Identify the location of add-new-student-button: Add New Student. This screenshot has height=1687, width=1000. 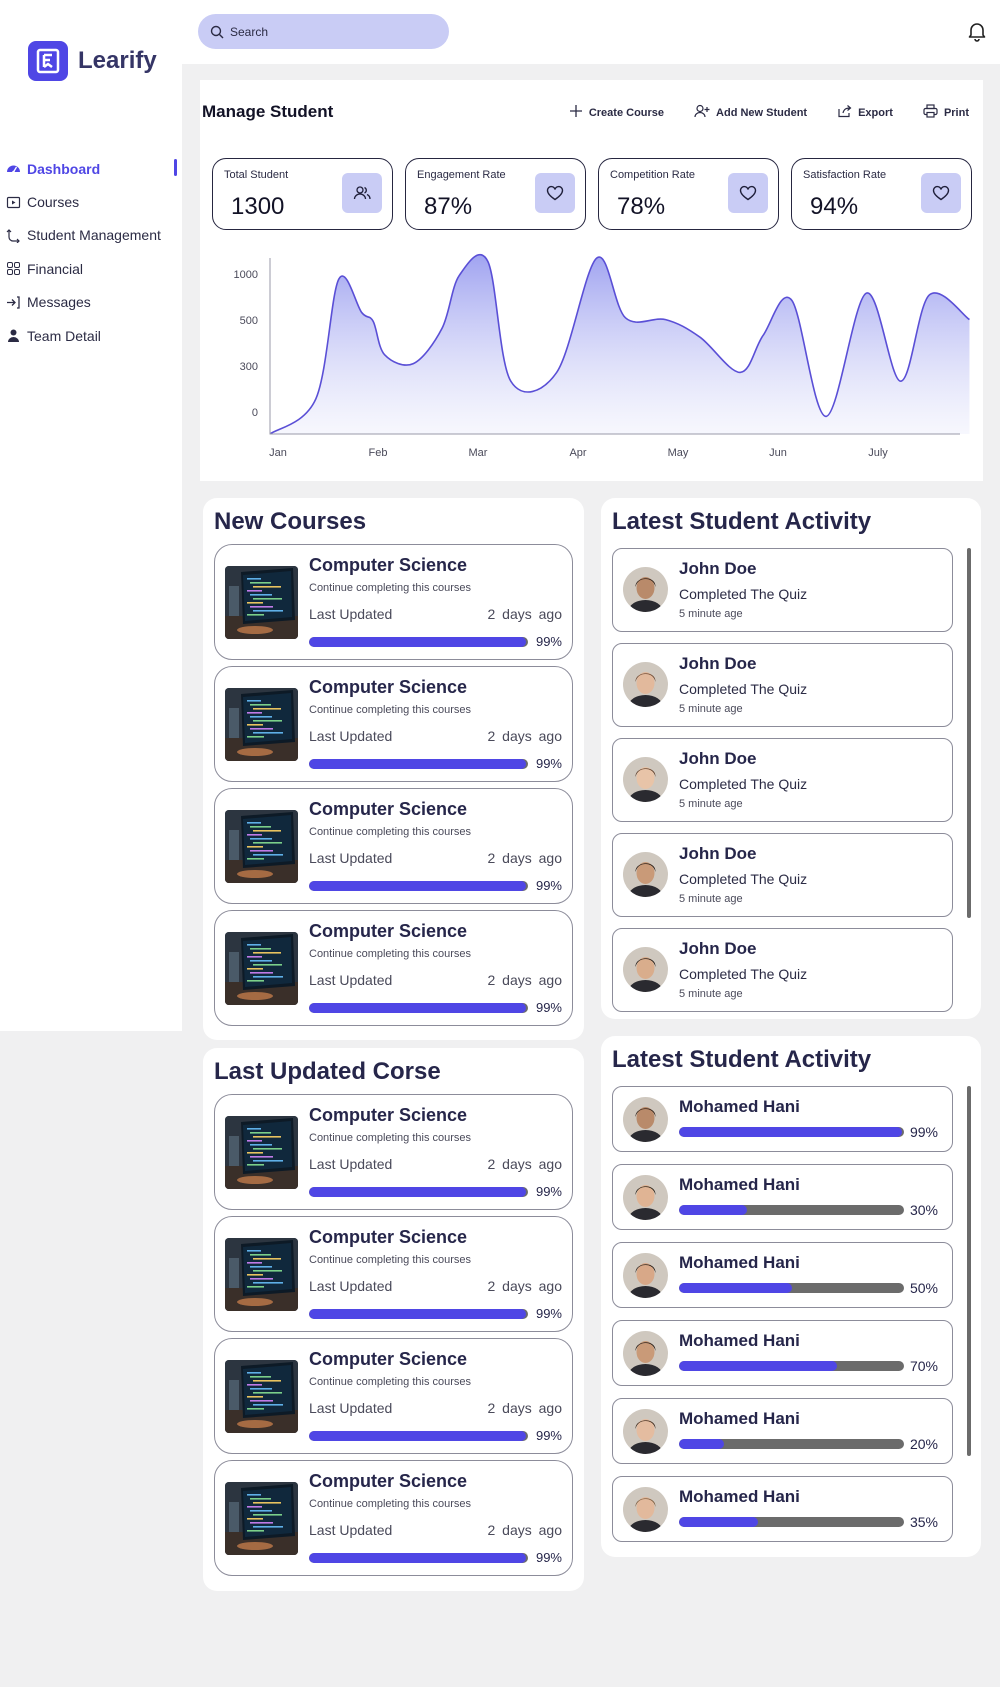
(750, 112).